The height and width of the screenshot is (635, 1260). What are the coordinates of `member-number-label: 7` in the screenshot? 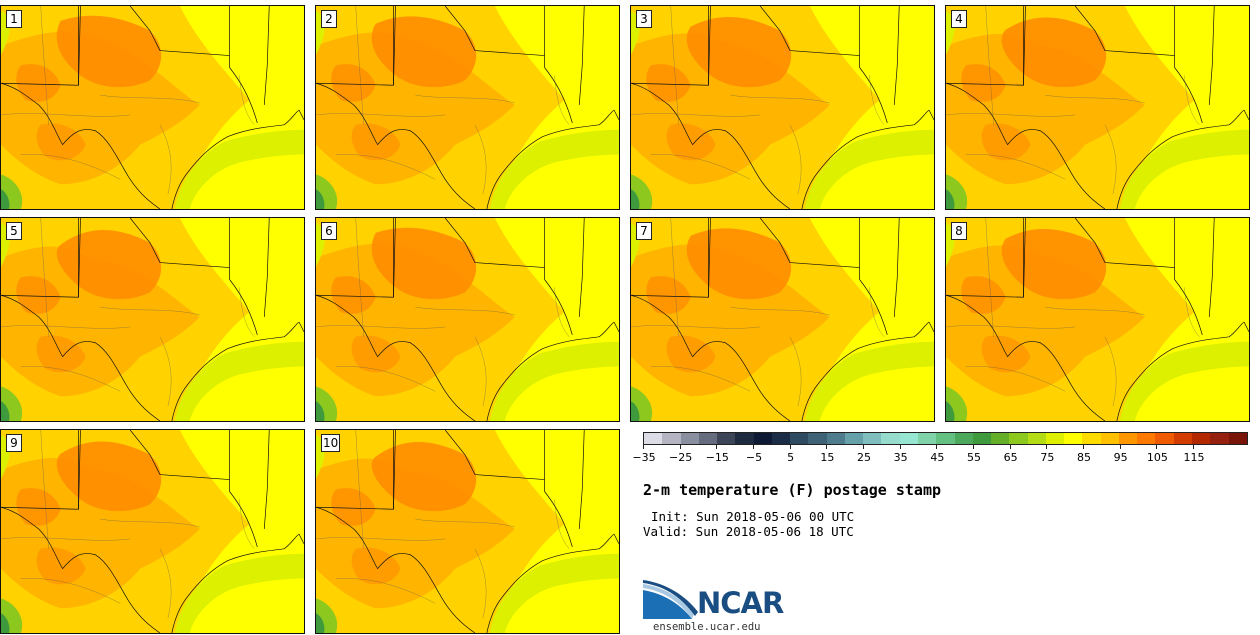 It's located at (644, 231).